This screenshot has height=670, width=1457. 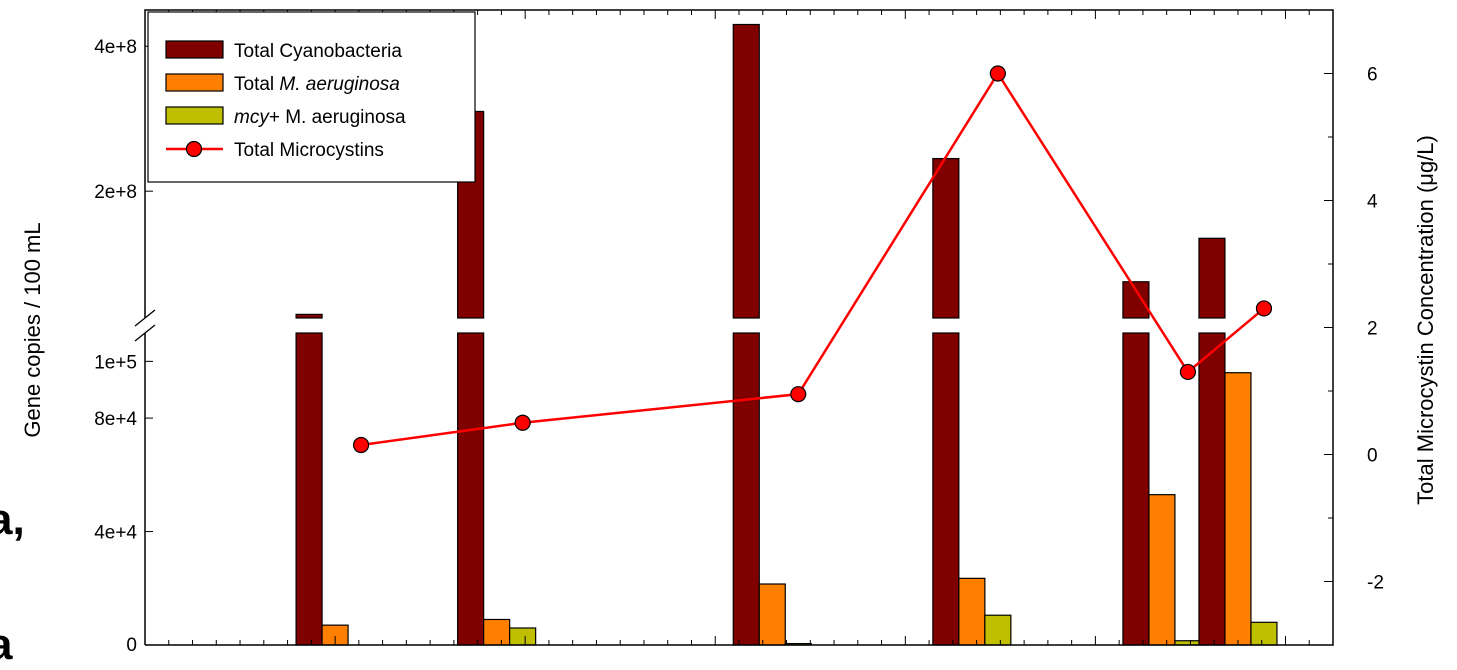 I want to click on left-tick-label-upper-1: 2e+8, so click(x=115, y=192).